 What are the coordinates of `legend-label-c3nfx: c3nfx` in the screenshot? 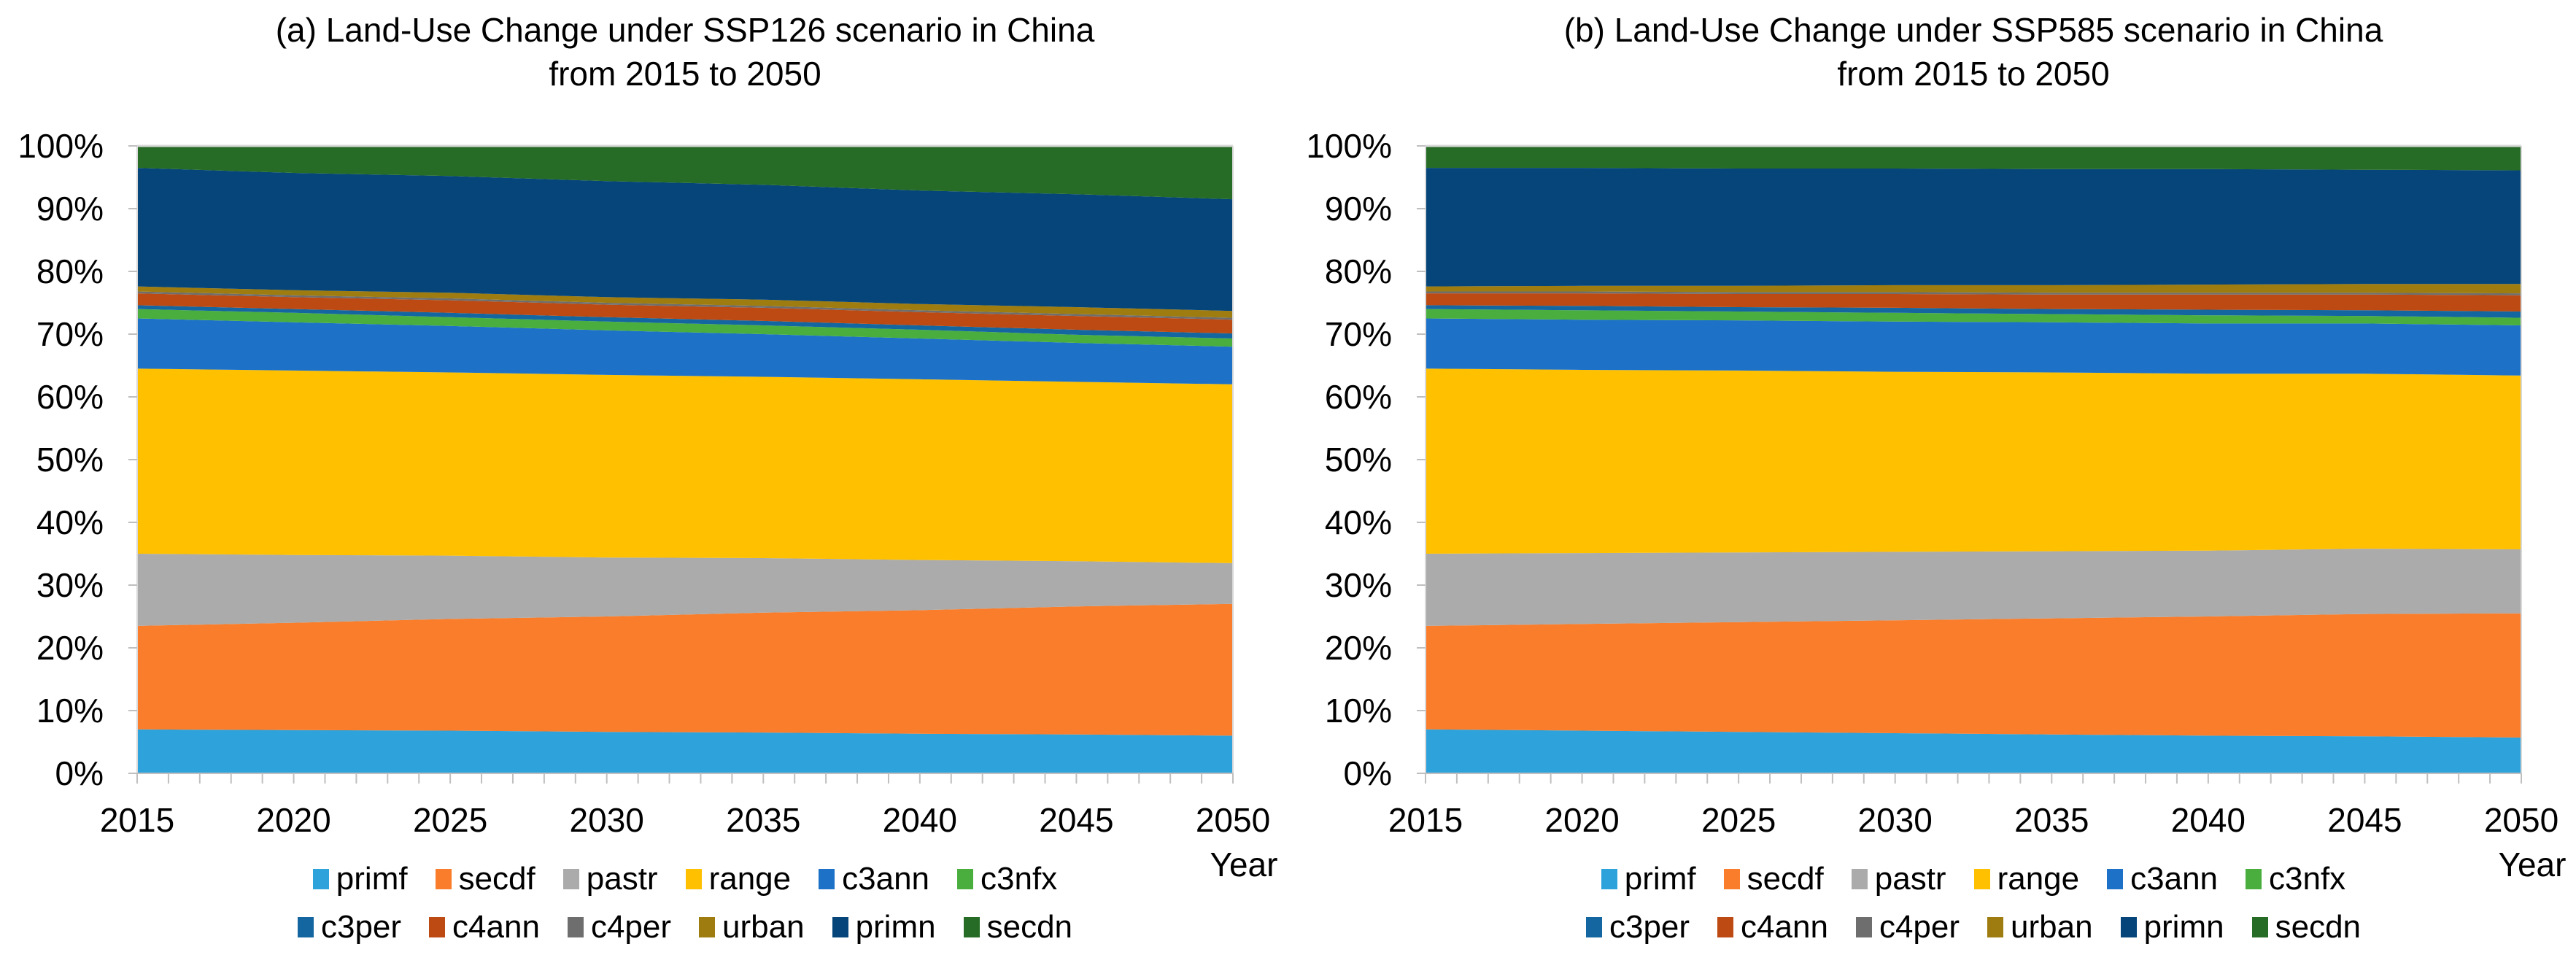 It's located at (2307, 879).